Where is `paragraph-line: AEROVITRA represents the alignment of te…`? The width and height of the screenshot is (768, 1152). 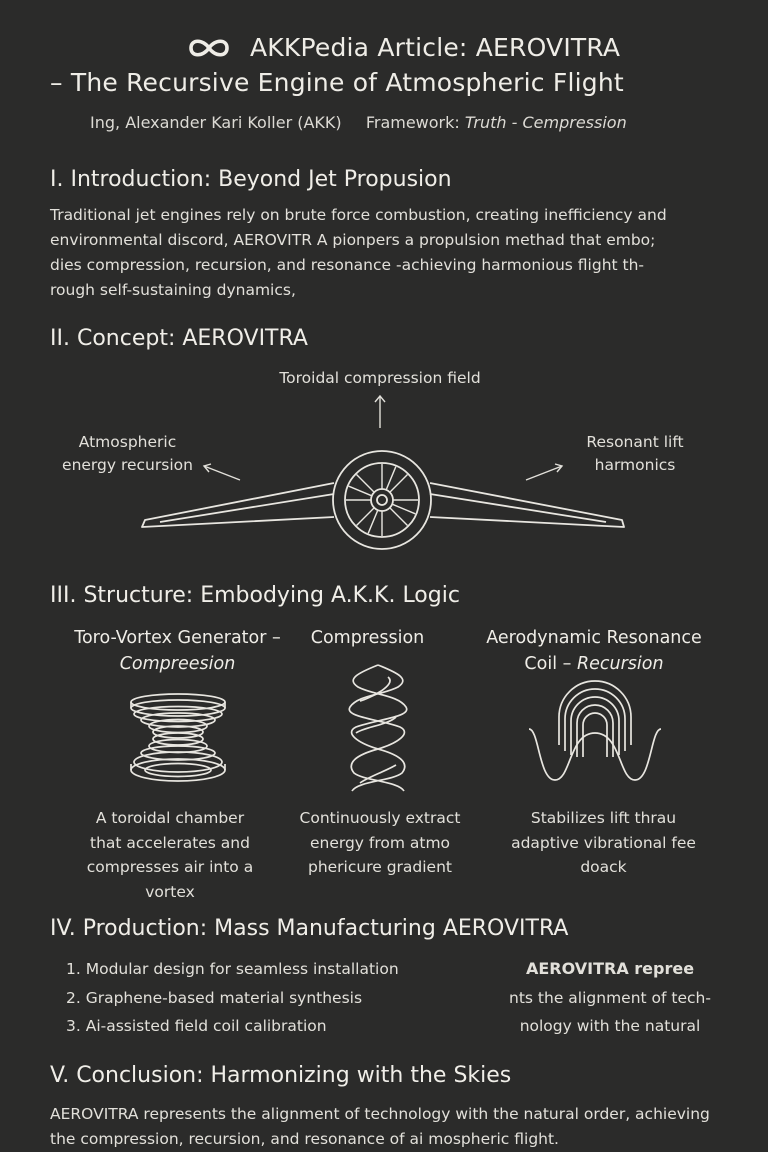 paragraph-line: AEROVITRA represents the alignment of te… is located at coordinates (380, 1114).